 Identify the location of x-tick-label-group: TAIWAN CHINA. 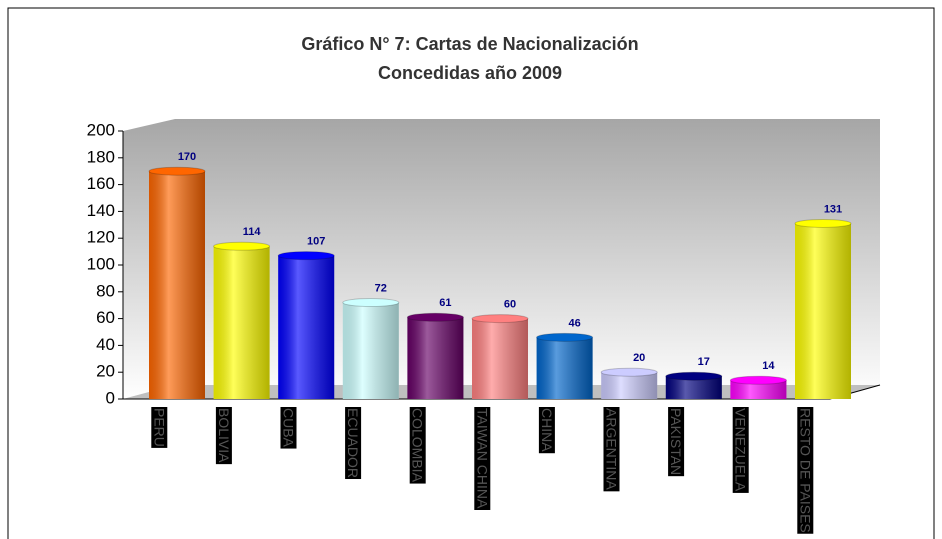
(482, 458).